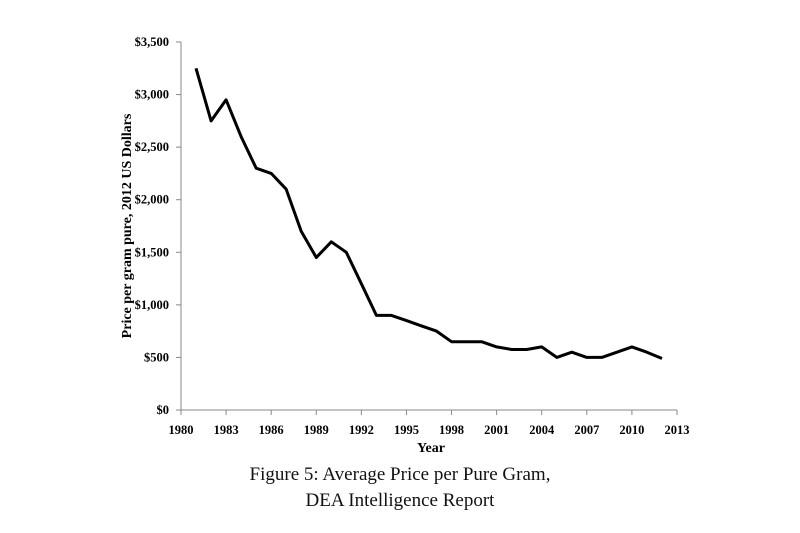  Describe the element at coordinates (400, 500) in the screenshot. I see `figure-caption-line-2: DEA Intelligence Report` at that location.